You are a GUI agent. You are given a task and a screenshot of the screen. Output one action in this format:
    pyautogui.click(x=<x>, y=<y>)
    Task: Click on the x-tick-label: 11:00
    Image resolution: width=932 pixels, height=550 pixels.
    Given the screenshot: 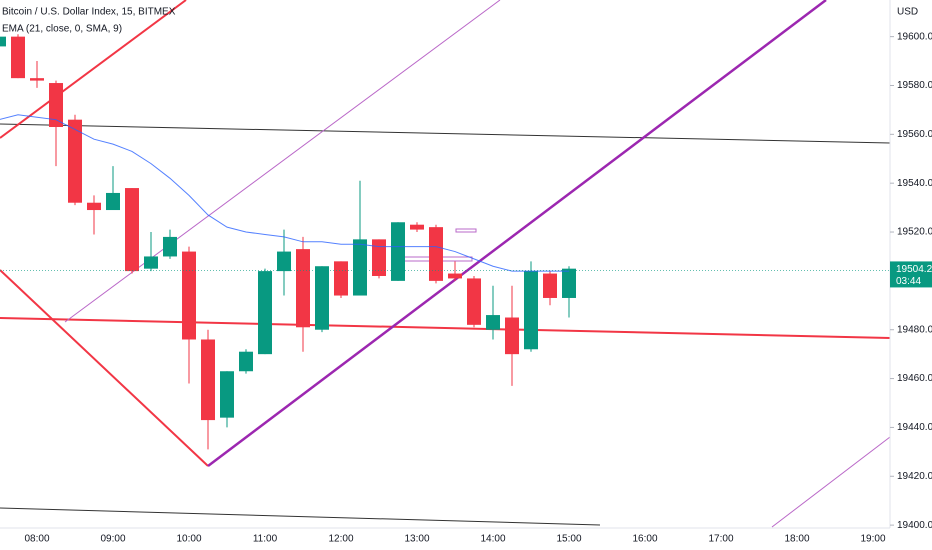 What is the action you would take?
    pyautogui.click(x=265, y=539)
    